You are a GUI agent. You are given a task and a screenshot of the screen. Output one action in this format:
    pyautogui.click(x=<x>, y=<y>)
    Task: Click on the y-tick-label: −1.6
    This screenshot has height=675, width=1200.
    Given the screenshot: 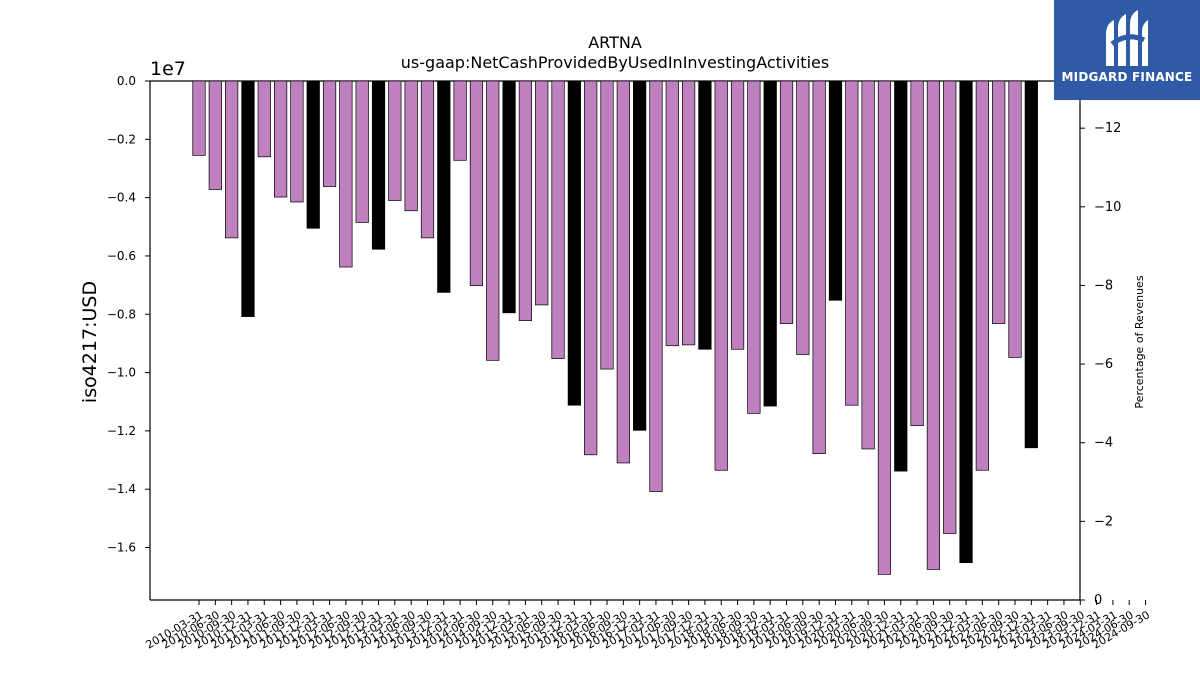 What is the action you would take?
    pyautogui.click(x=121, y=548)
    